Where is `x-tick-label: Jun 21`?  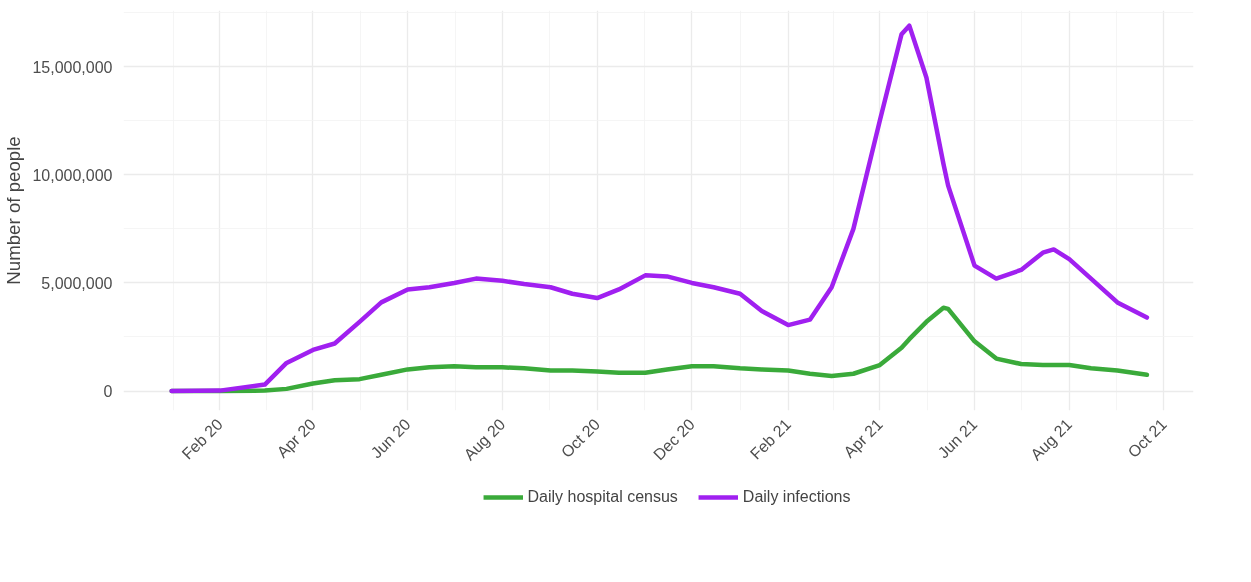 x-tick-label: Jun 21 is located at coordinates (957, 438).